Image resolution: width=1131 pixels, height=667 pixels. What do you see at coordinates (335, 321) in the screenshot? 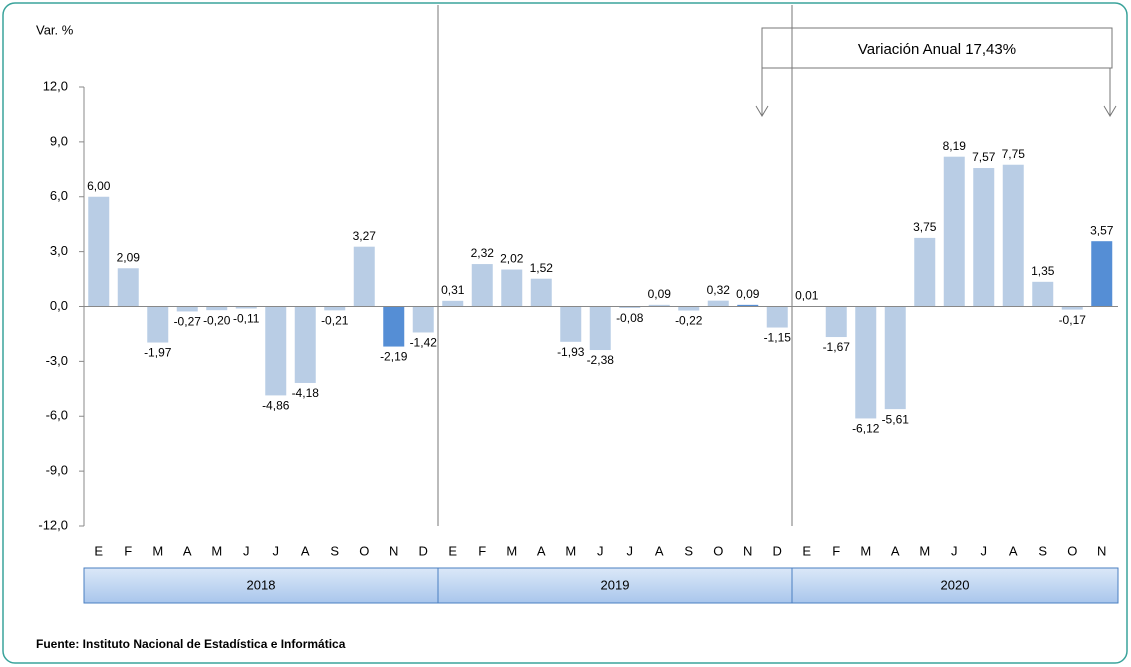
I see `value-label: -0,21` at bounding box center [335, 321].